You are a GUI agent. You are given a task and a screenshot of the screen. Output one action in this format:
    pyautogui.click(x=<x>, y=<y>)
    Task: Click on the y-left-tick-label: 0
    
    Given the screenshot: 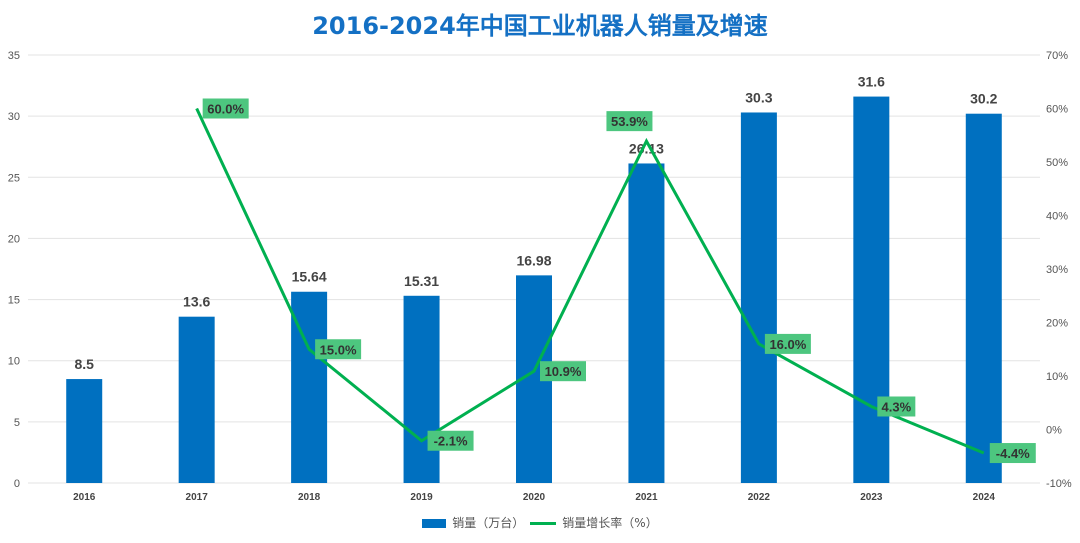 What is the action you would take?
    pyautogui.click(x=17, y=484)
    